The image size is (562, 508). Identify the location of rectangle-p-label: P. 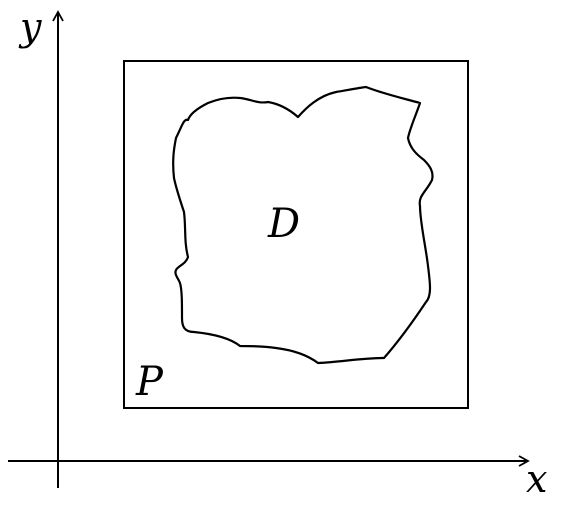
(149, 382).